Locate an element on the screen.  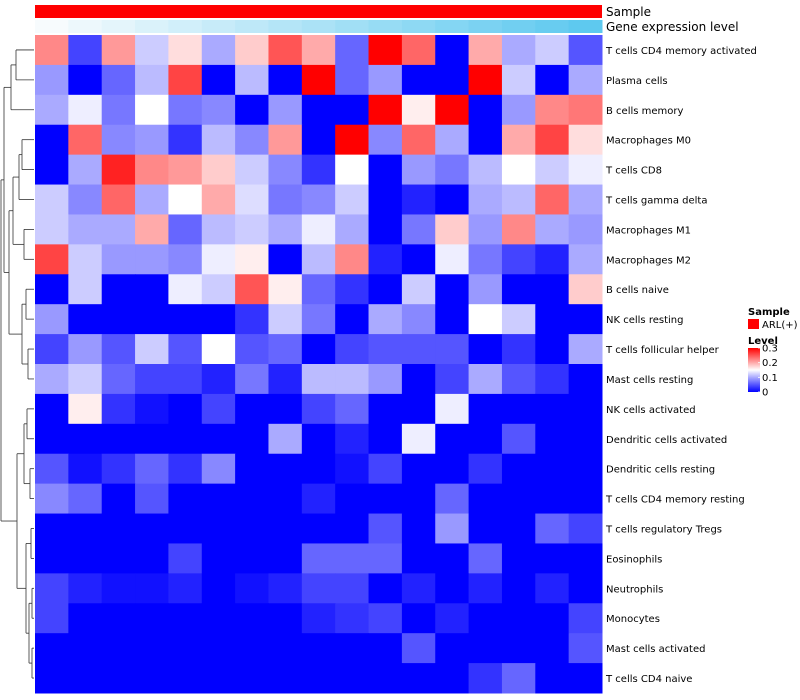
row-label: Macrophages M1 is located at coordinates (648, 230).